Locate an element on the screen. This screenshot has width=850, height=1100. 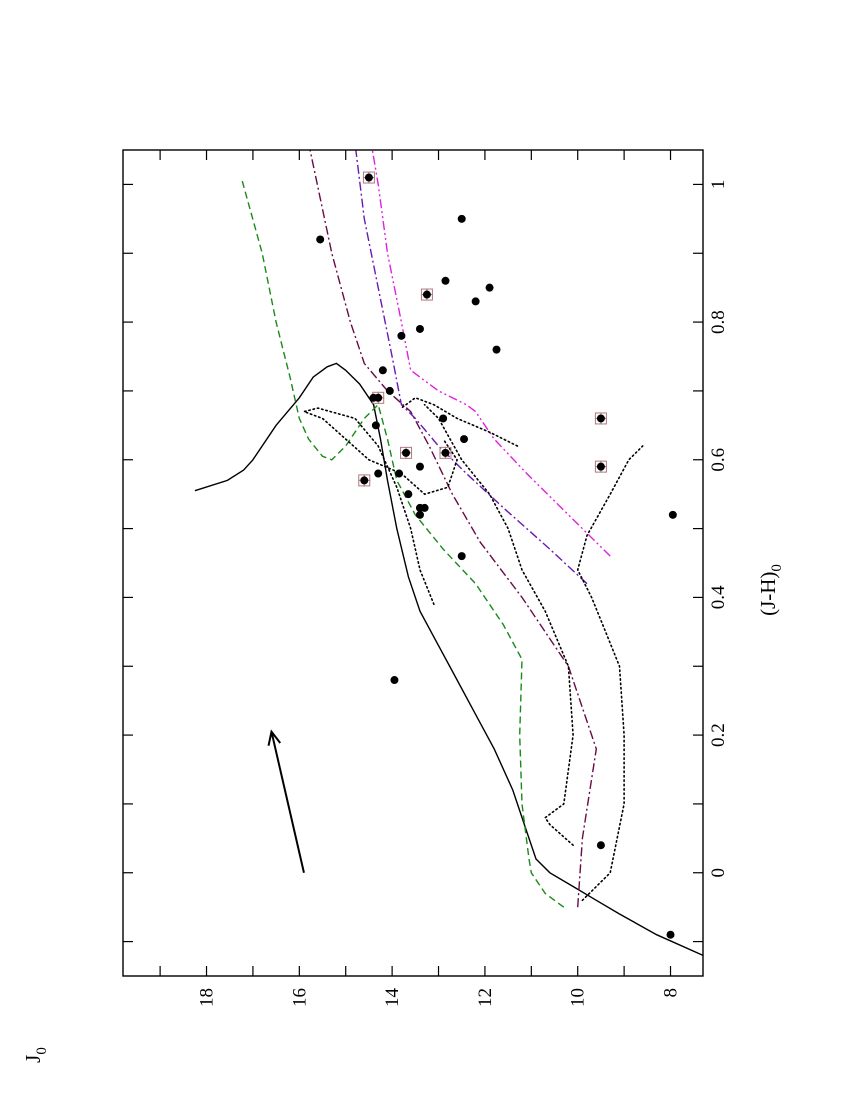
x-tick-label: 0.2 is located at coordinates (718, 735).